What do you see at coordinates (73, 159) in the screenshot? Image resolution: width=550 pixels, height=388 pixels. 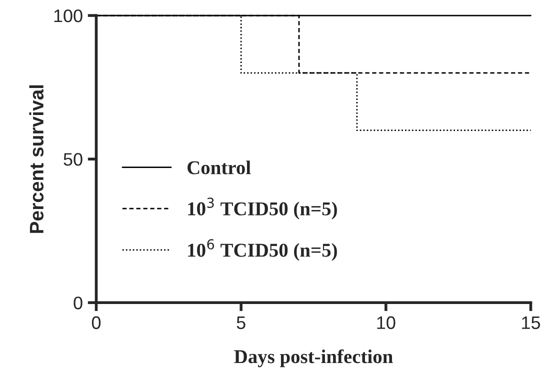 I see `y-tick-label: 50` at bounding box center [73, 159].